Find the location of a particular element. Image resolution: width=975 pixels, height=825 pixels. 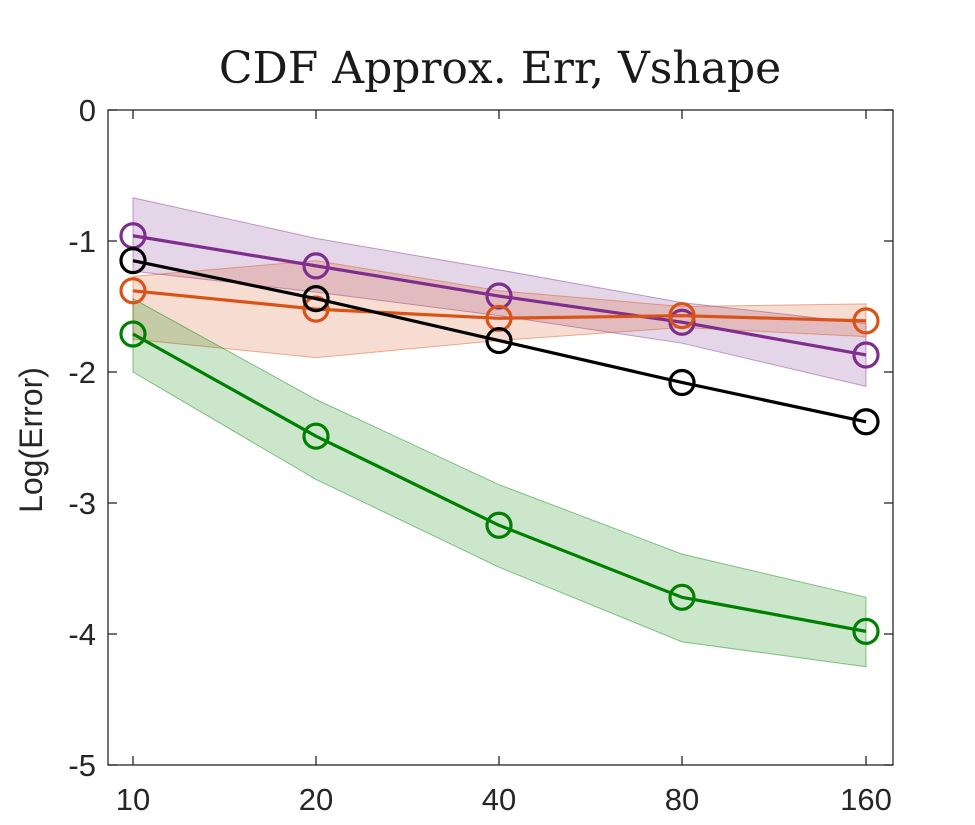

x-tick-label: 10 is located at coordinates (133, 799).